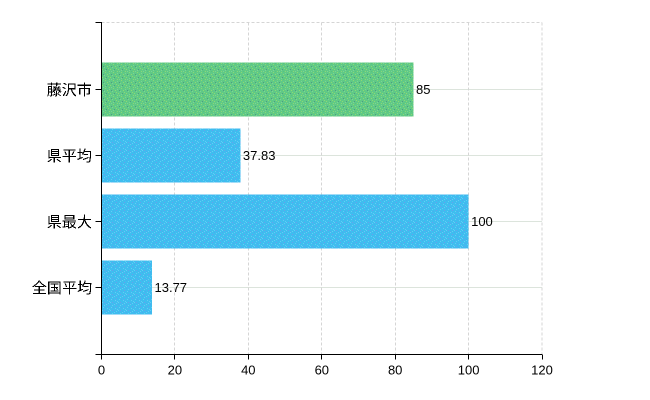  Describe the element at coordinates (423, 89) in the screenshot. I see `svg-text: 85` at that location.